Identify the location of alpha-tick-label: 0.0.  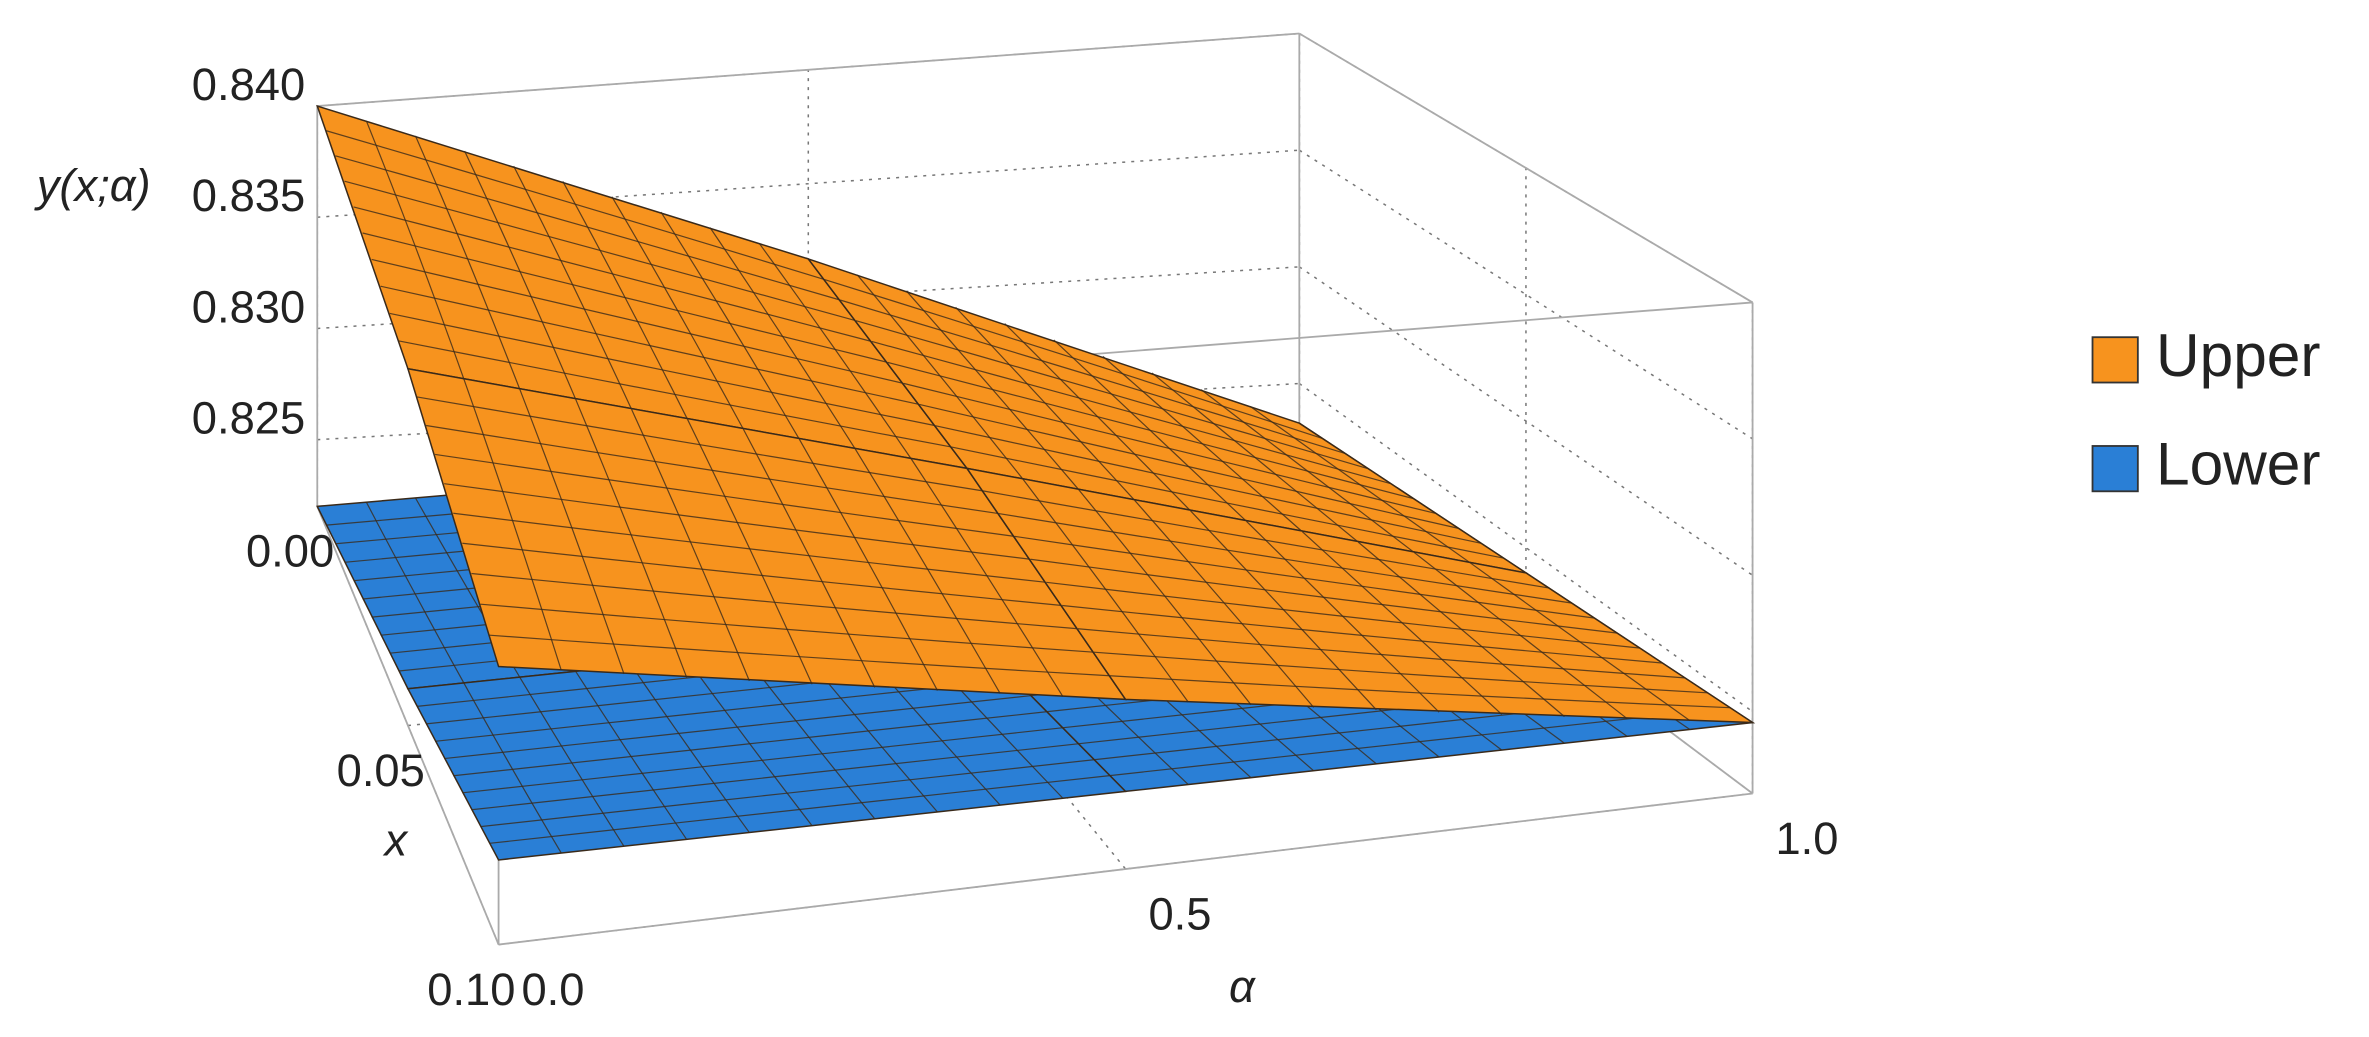
(552, 989).